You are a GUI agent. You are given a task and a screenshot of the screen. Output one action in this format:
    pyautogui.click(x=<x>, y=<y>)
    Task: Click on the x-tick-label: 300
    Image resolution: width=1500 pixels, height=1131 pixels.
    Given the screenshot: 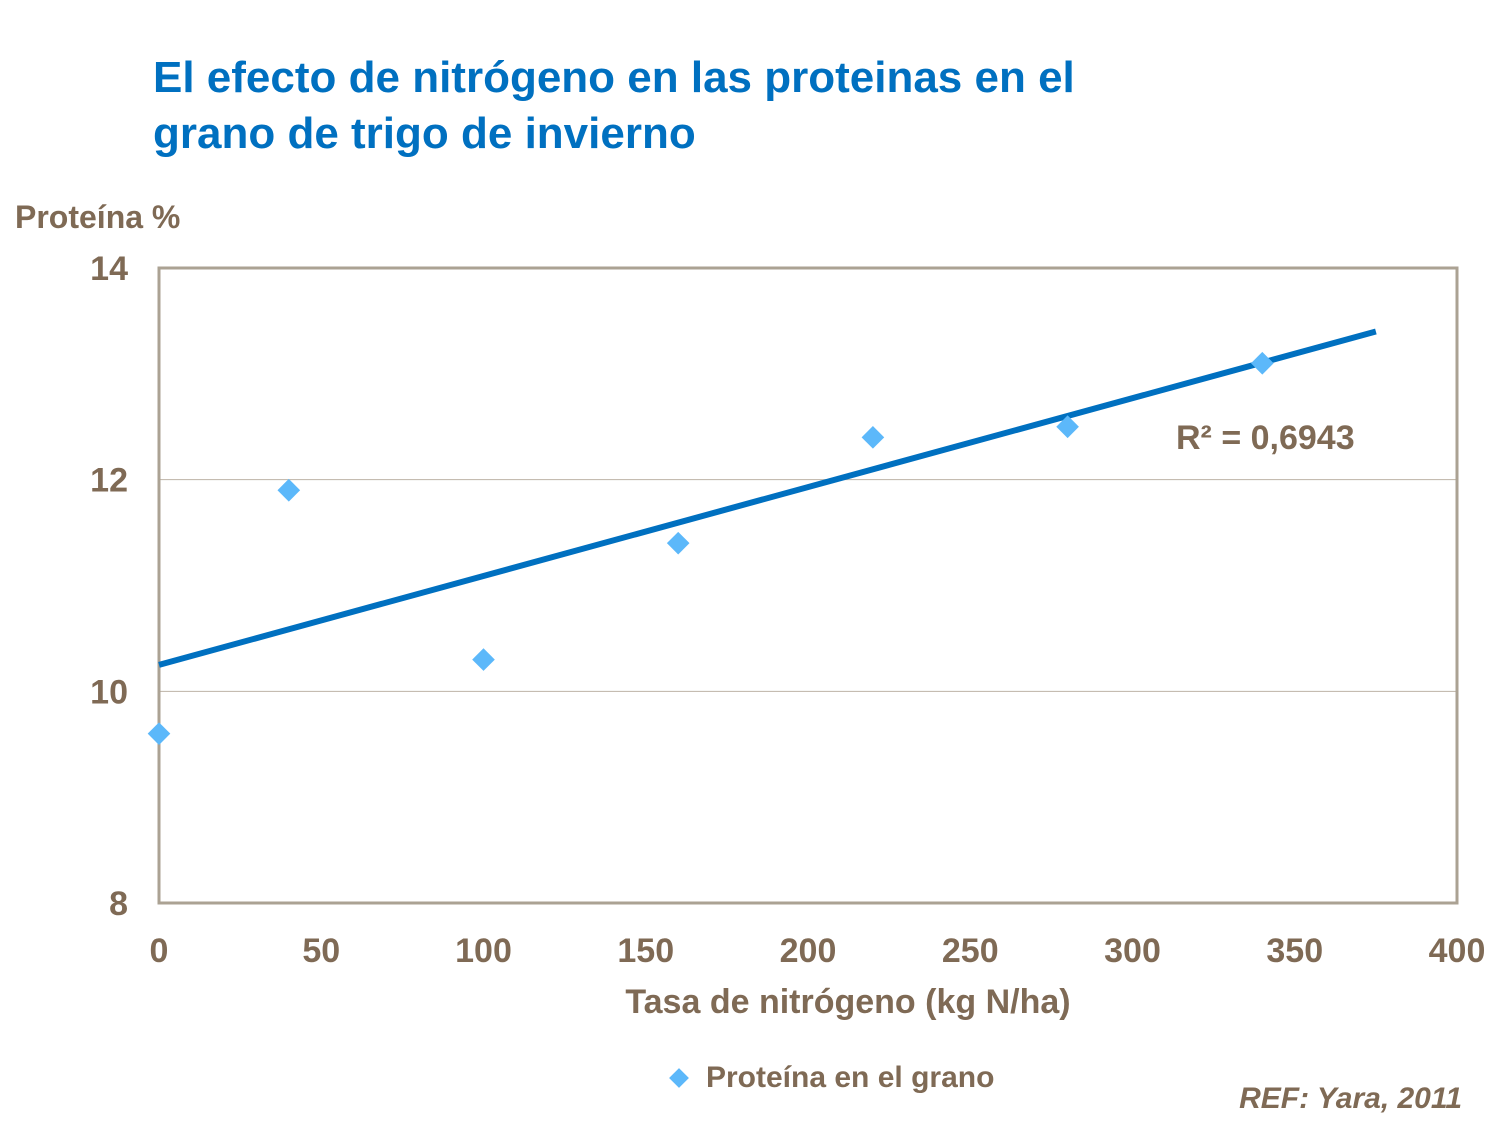 What is the action you would take?
    pyautogui.click(x=1132, y=951)
    